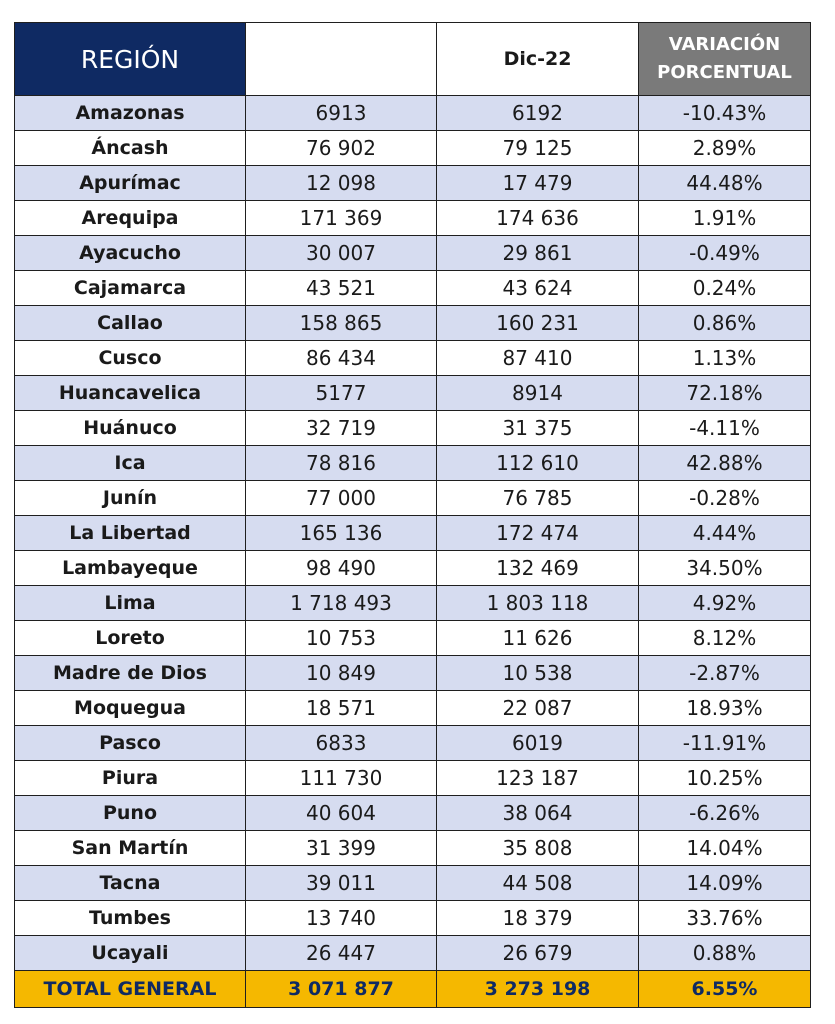 This screenshot has width=835, height=1024. Describe the element at coordinates (130, 358) in the screenshot. I see `region-cell: Cusco` at that location.